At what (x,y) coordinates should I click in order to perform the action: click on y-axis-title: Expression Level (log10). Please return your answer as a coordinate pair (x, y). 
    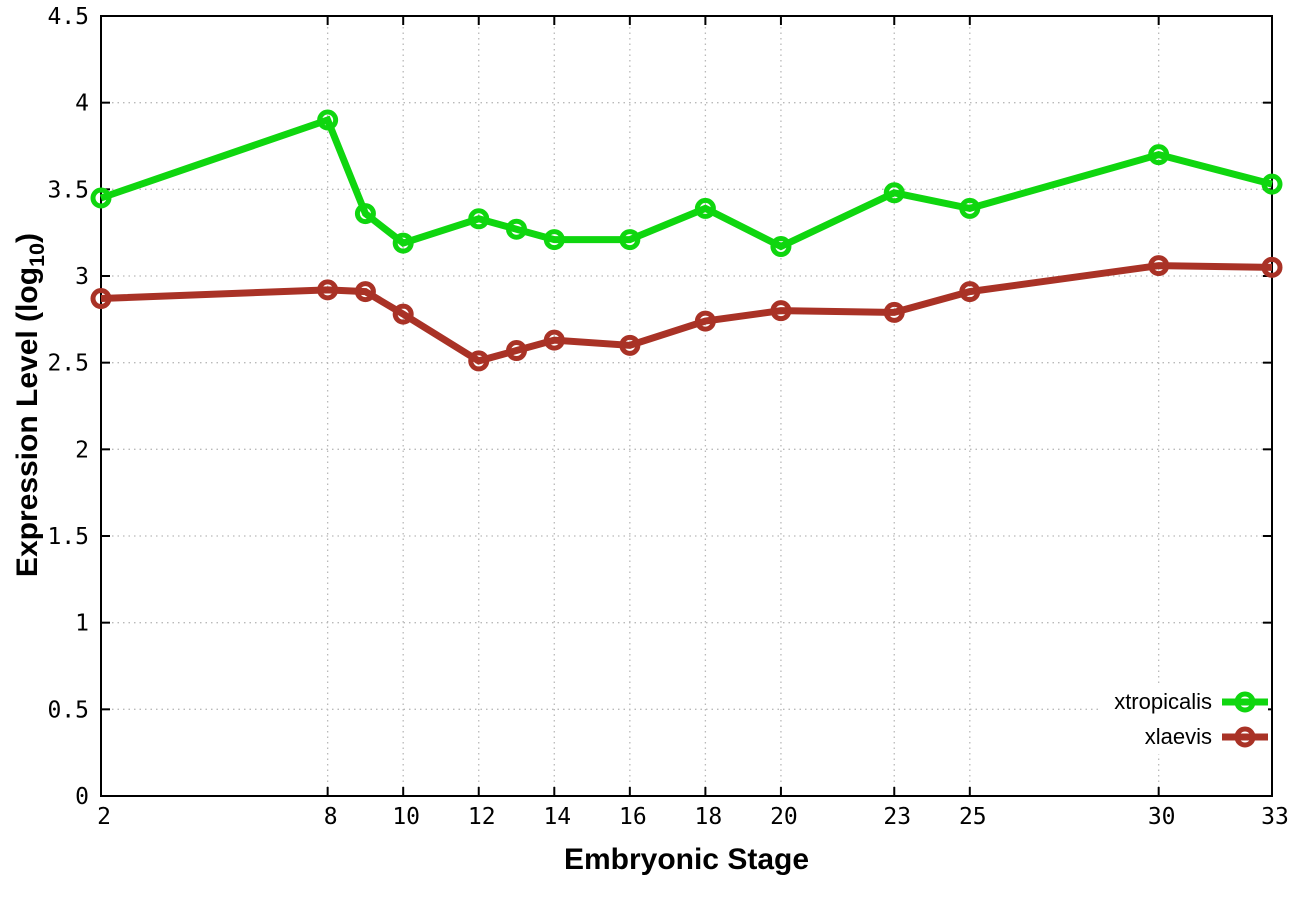
    Looking at the image, I should click on (28, 405).